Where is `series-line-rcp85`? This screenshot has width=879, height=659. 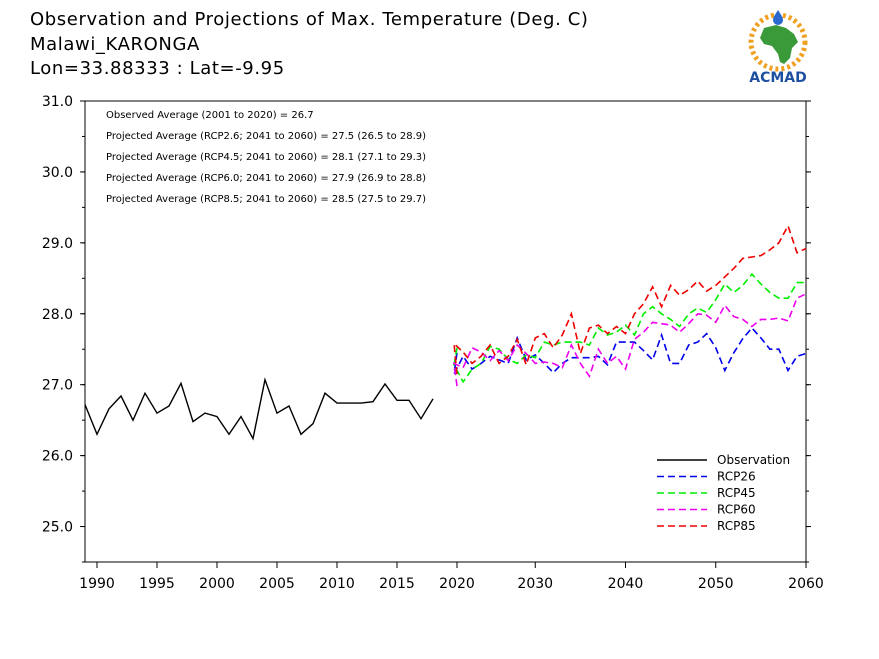 series-line-rcp85 is located at coordinates (629, 299).